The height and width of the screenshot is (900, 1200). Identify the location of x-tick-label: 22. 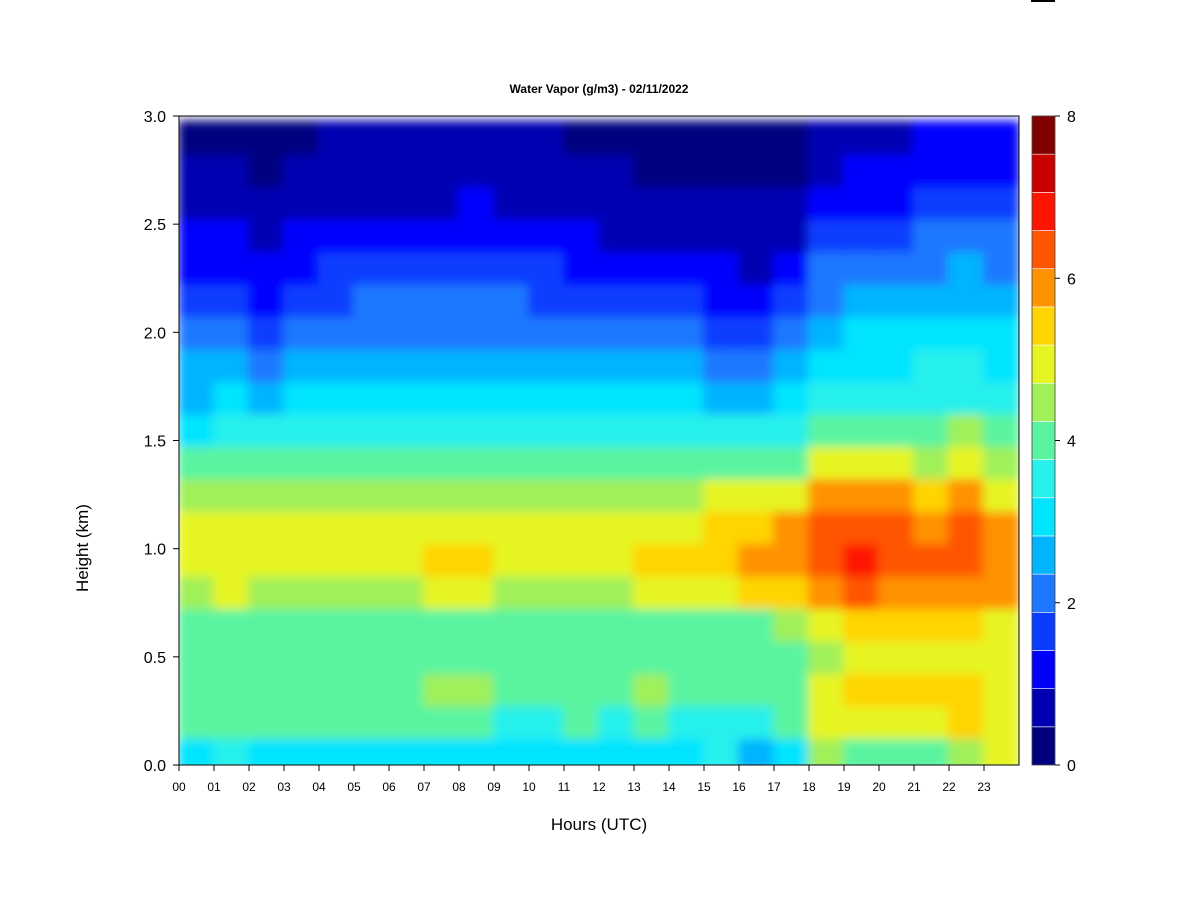
(949, 787).